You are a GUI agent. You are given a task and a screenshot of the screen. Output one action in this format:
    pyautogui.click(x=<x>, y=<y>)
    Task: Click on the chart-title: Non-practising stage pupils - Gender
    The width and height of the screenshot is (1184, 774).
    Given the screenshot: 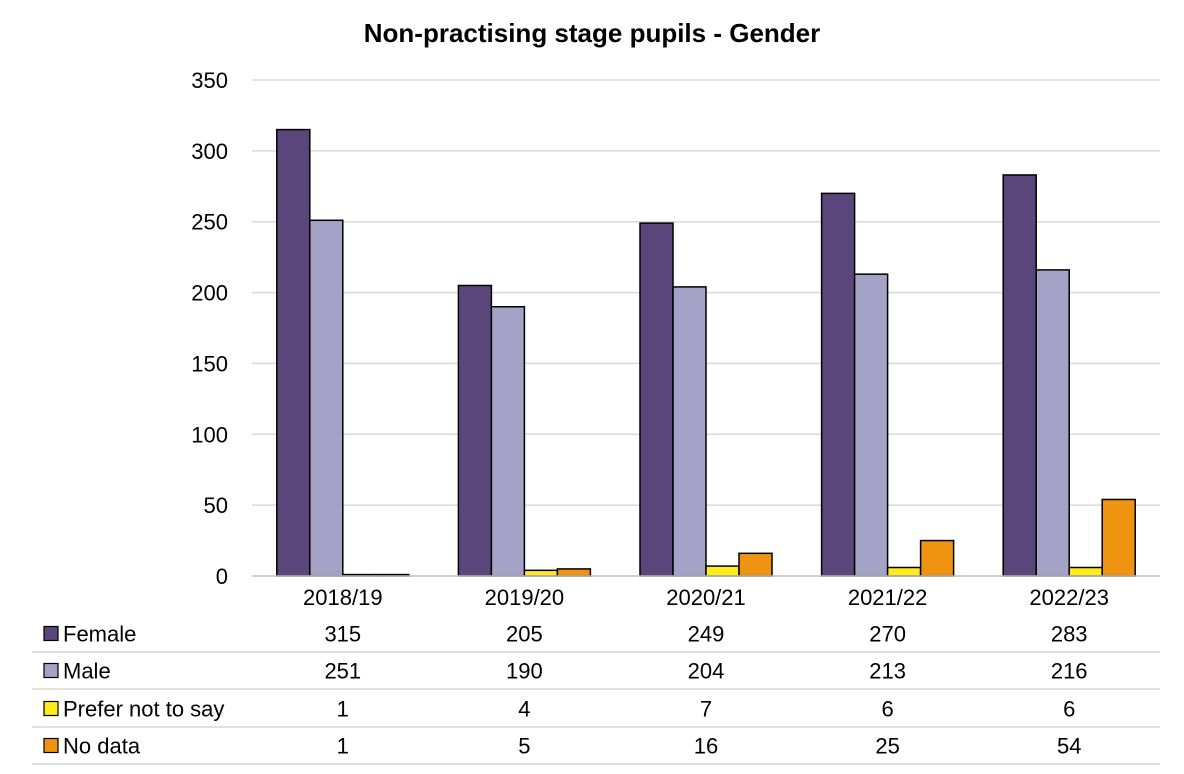 What is the action you would take?
    pyautogui.click(x=592, y=33)
    